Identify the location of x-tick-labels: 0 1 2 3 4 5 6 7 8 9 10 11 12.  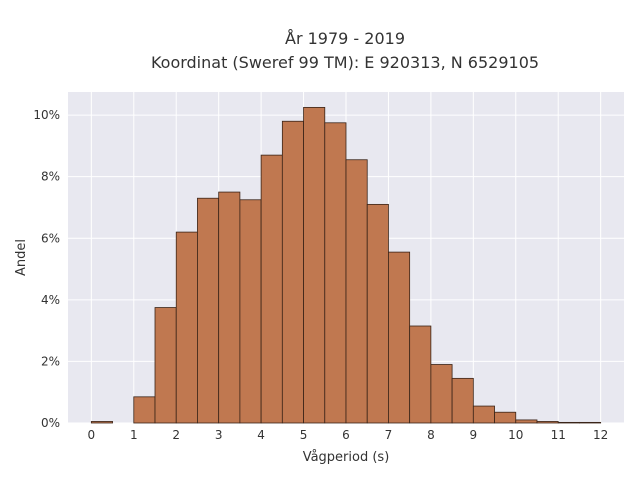
(348, 435).